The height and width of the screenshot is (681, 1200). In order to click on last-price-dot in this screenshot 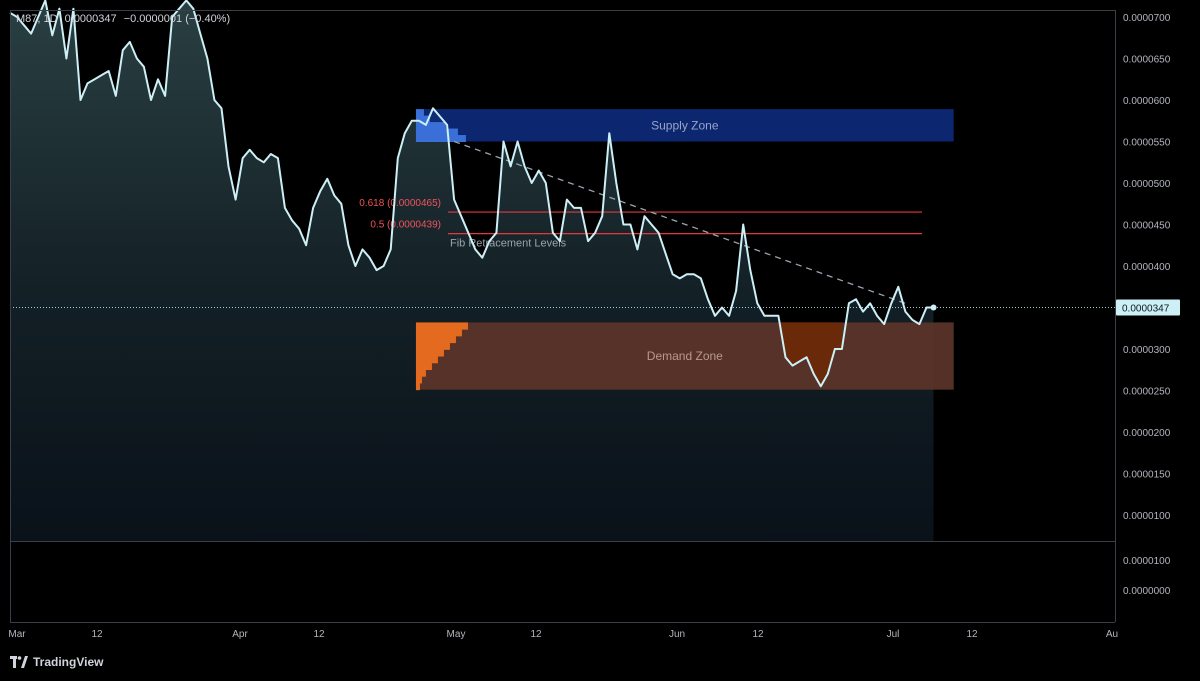, I will do `click(933, 307)`.